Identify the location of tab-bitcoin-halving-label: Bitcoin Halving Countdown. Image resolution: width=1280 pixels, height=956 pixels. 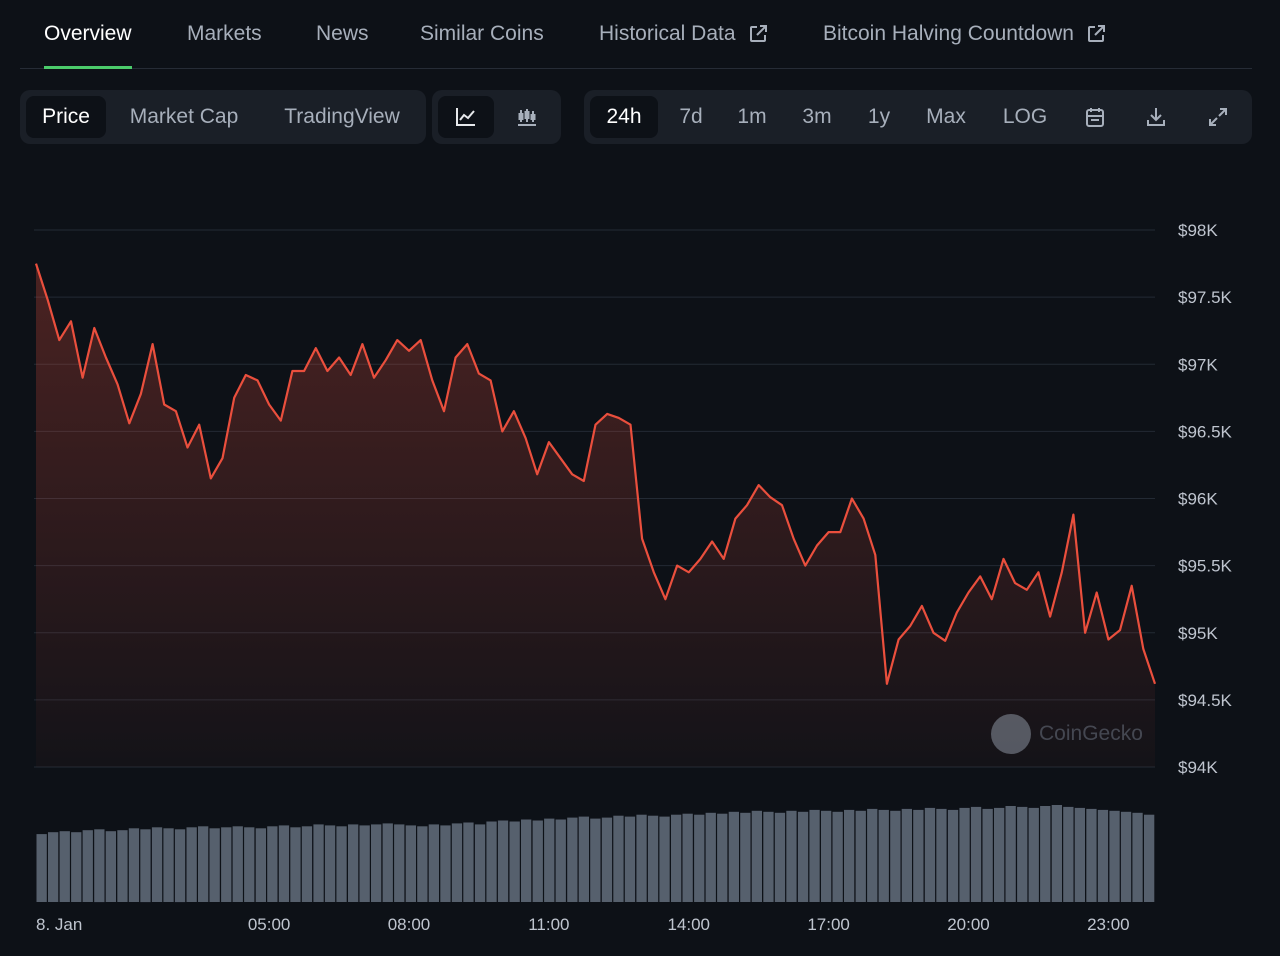
(948, 33).